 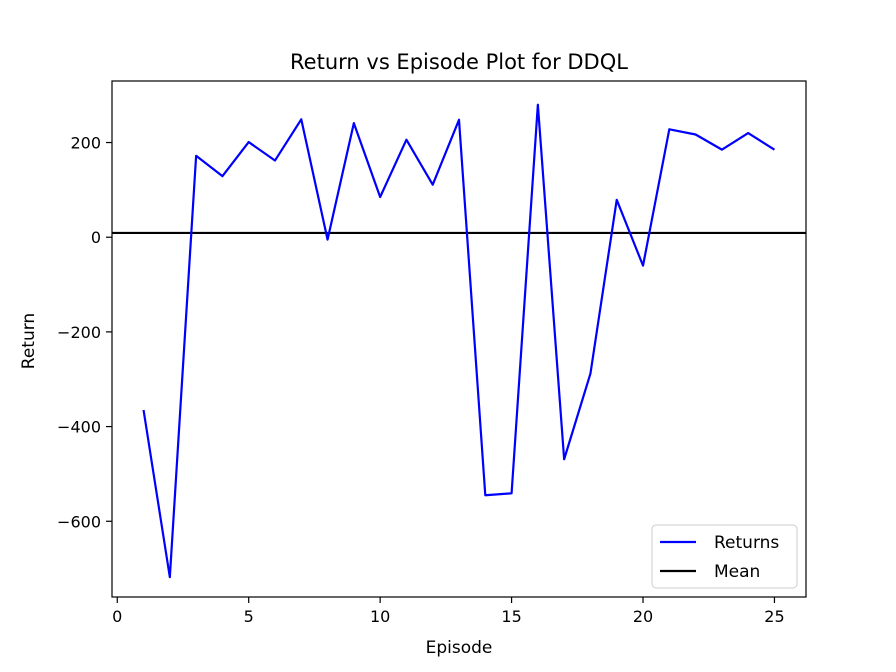 What do you see at coordinates (85, 143) in the screenshot?
I see `y-tick-label: 200` at bounding box center [85, 143].